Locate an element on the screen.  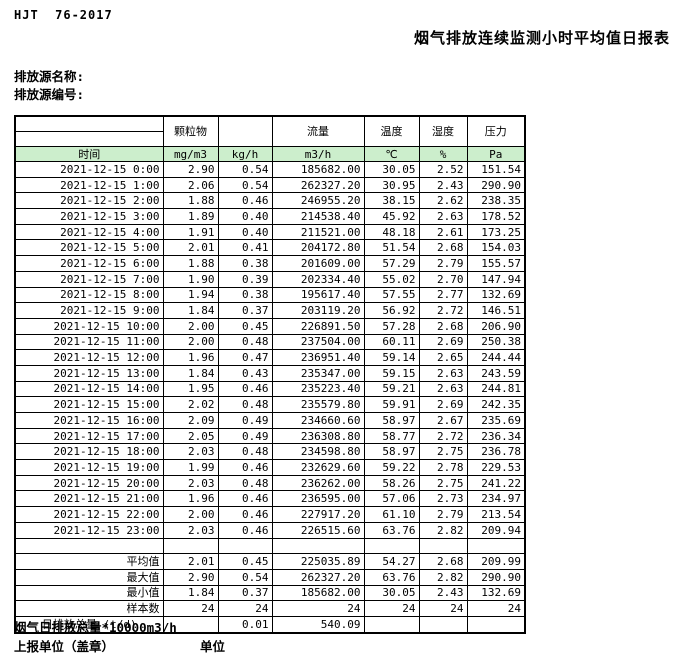
table-row: 平均值 2.01 0.45 225035.89 54.27 2.68 209.99 is located at coordinates (270, 561).